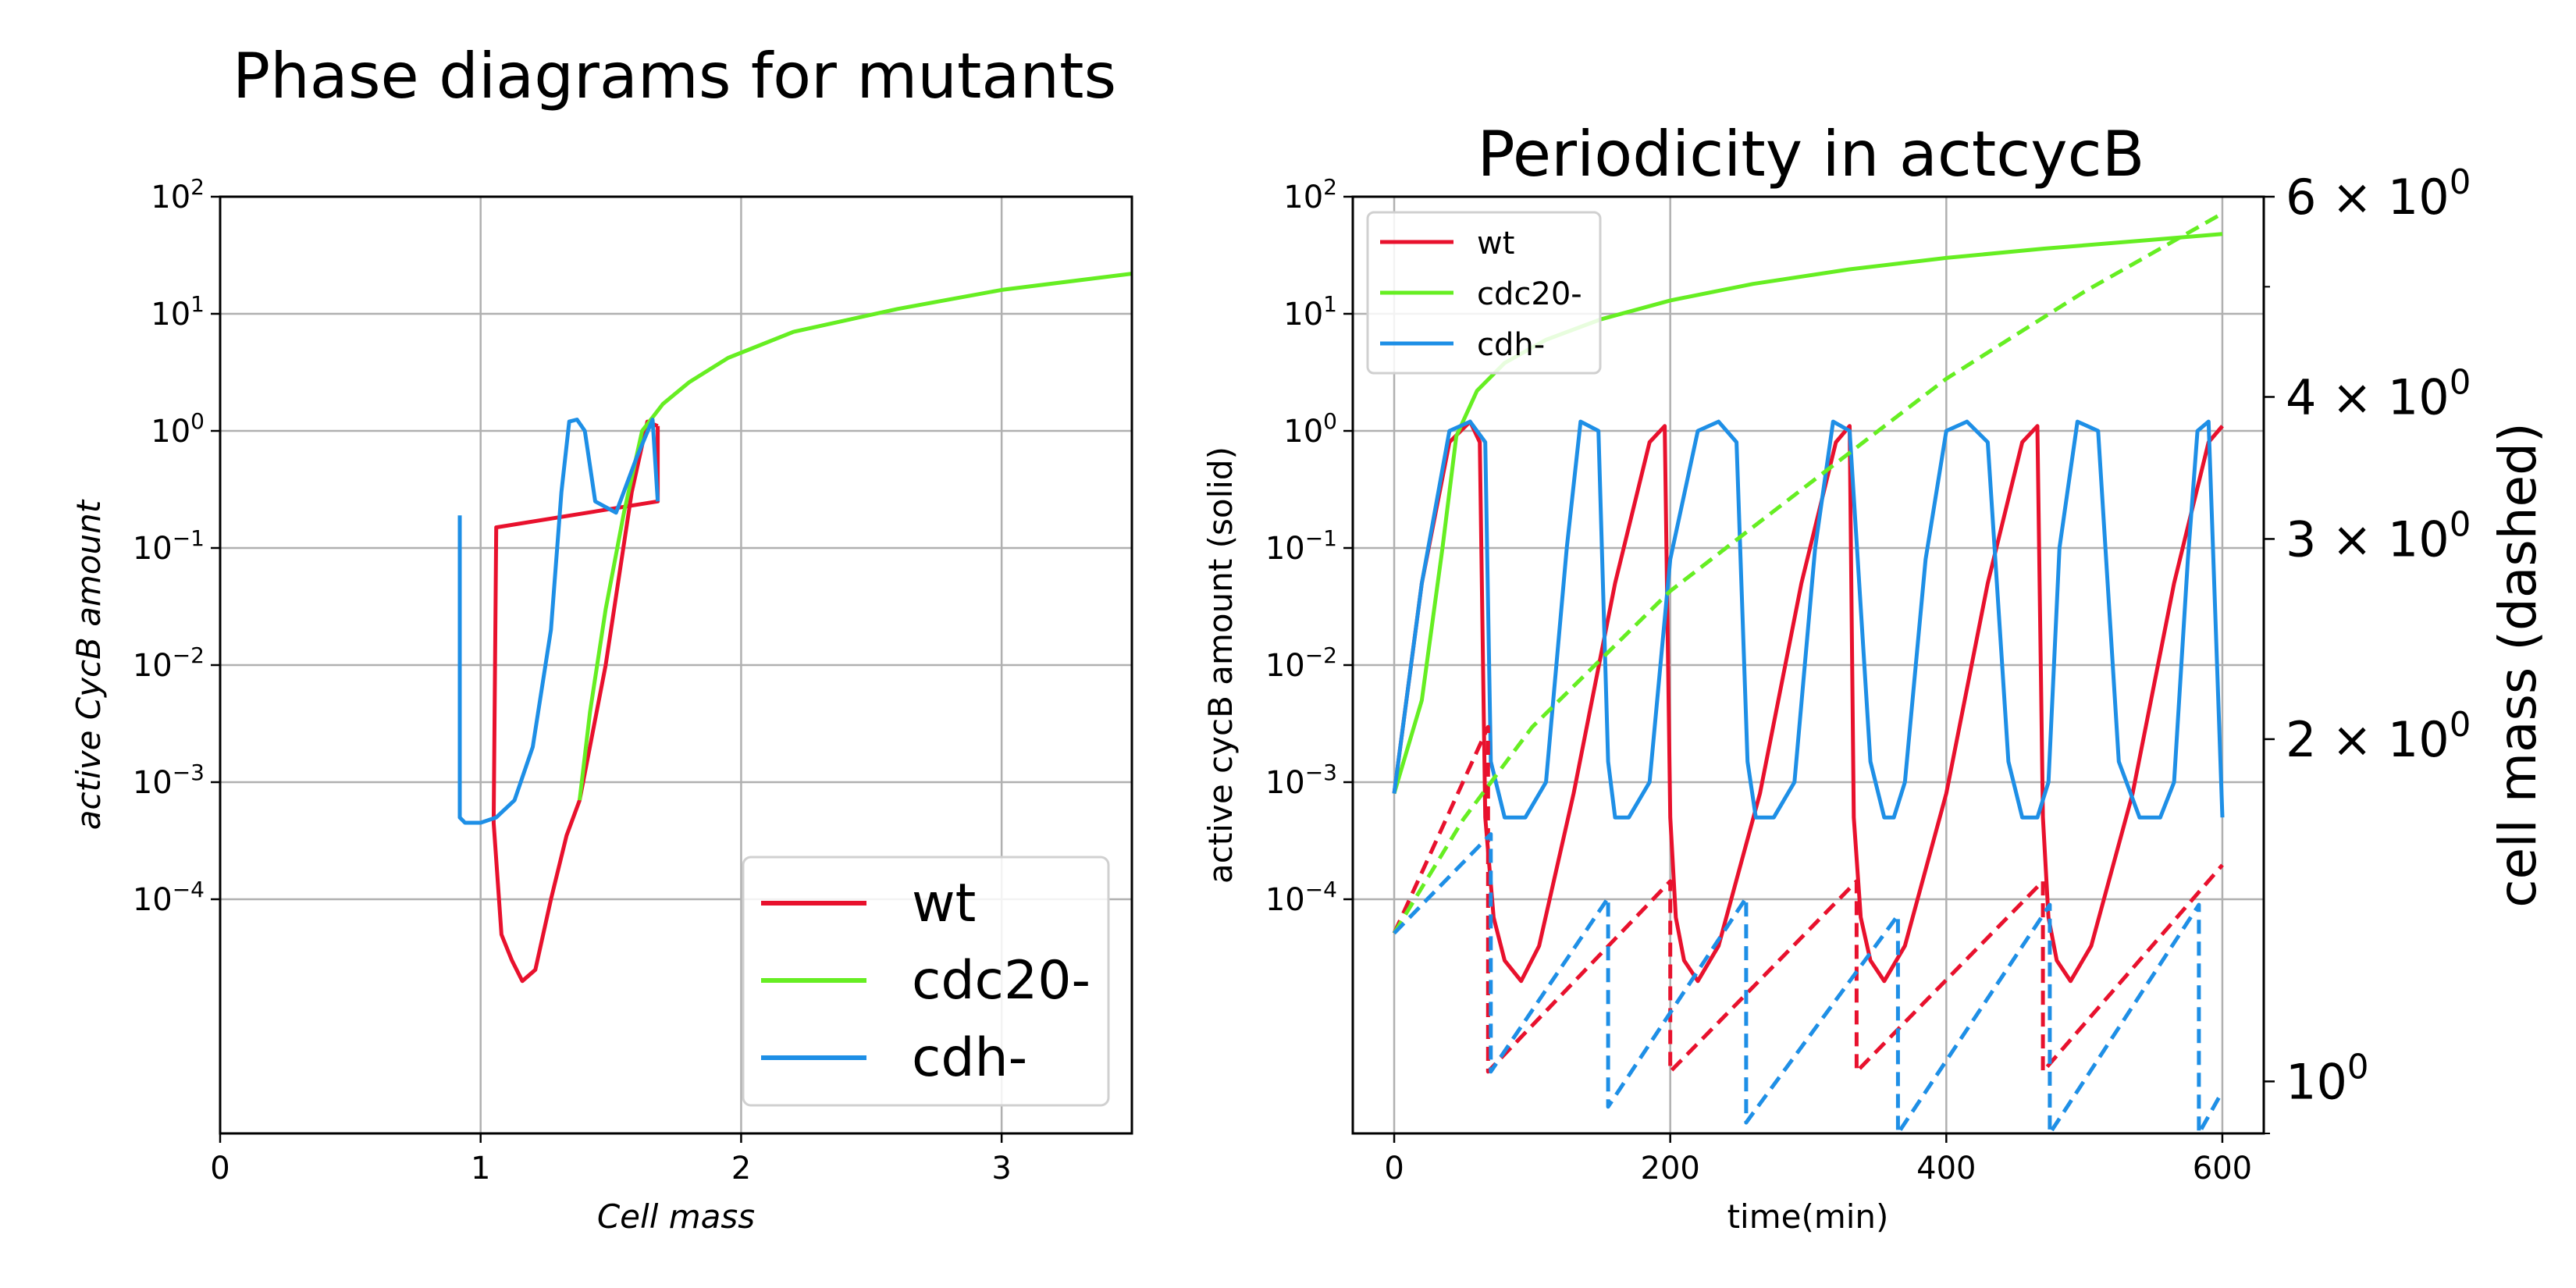 Image resolution: width=2576 pixels, height=1288 pixels. I want to click on left-y-tick-label: 10⁻⁴, so click(169, 898).